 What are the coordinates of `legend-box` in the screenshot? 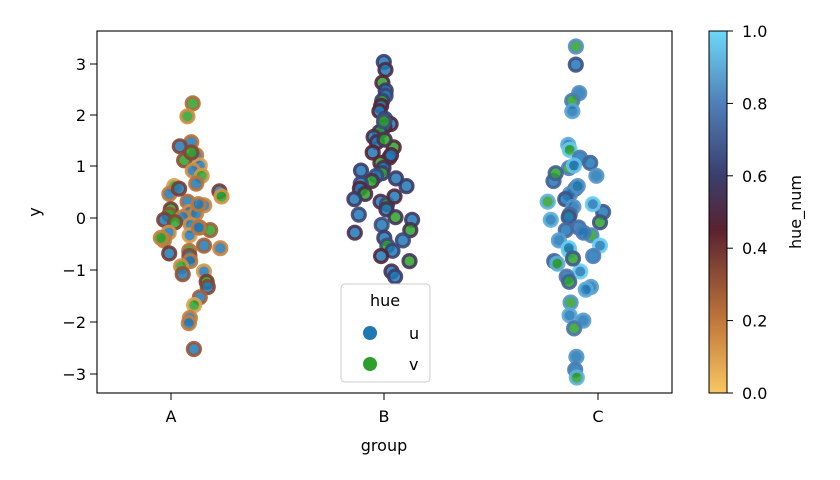 It's located at (385, 333).